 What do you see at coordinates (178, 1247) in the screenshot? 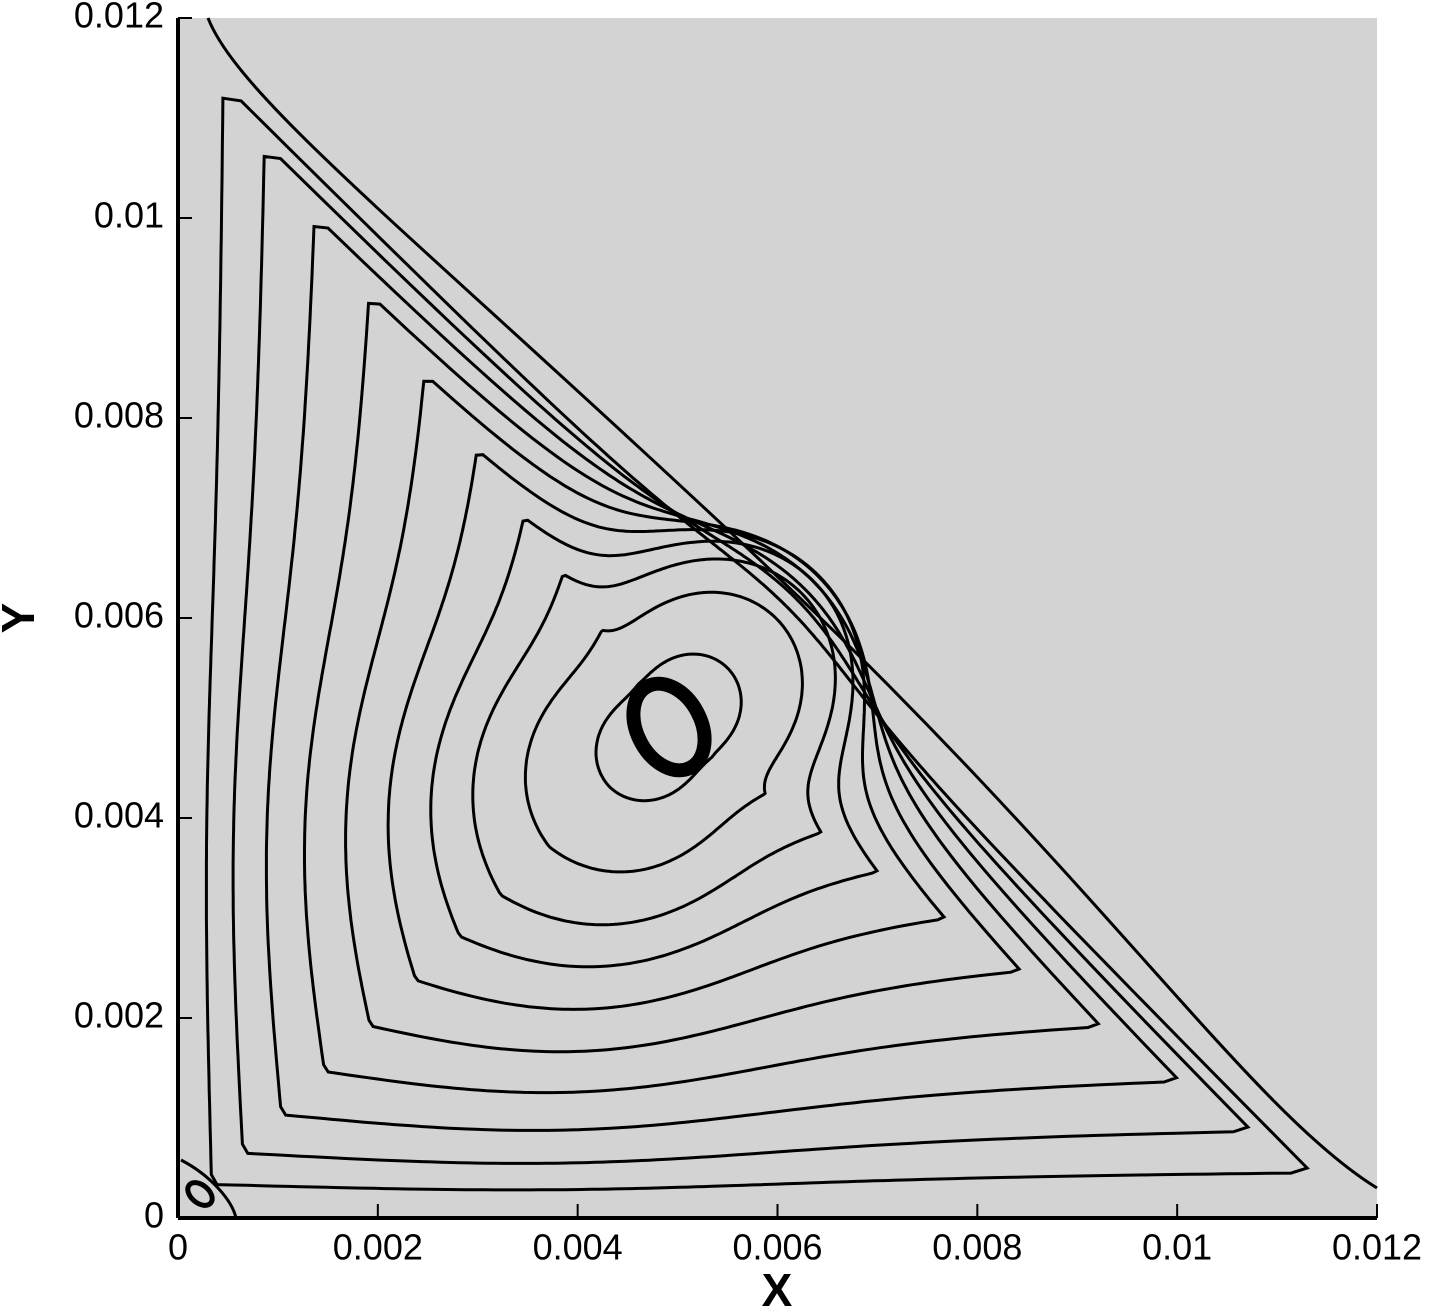
I see `x-tick-label: 0` at bounding box center [178, 1247].